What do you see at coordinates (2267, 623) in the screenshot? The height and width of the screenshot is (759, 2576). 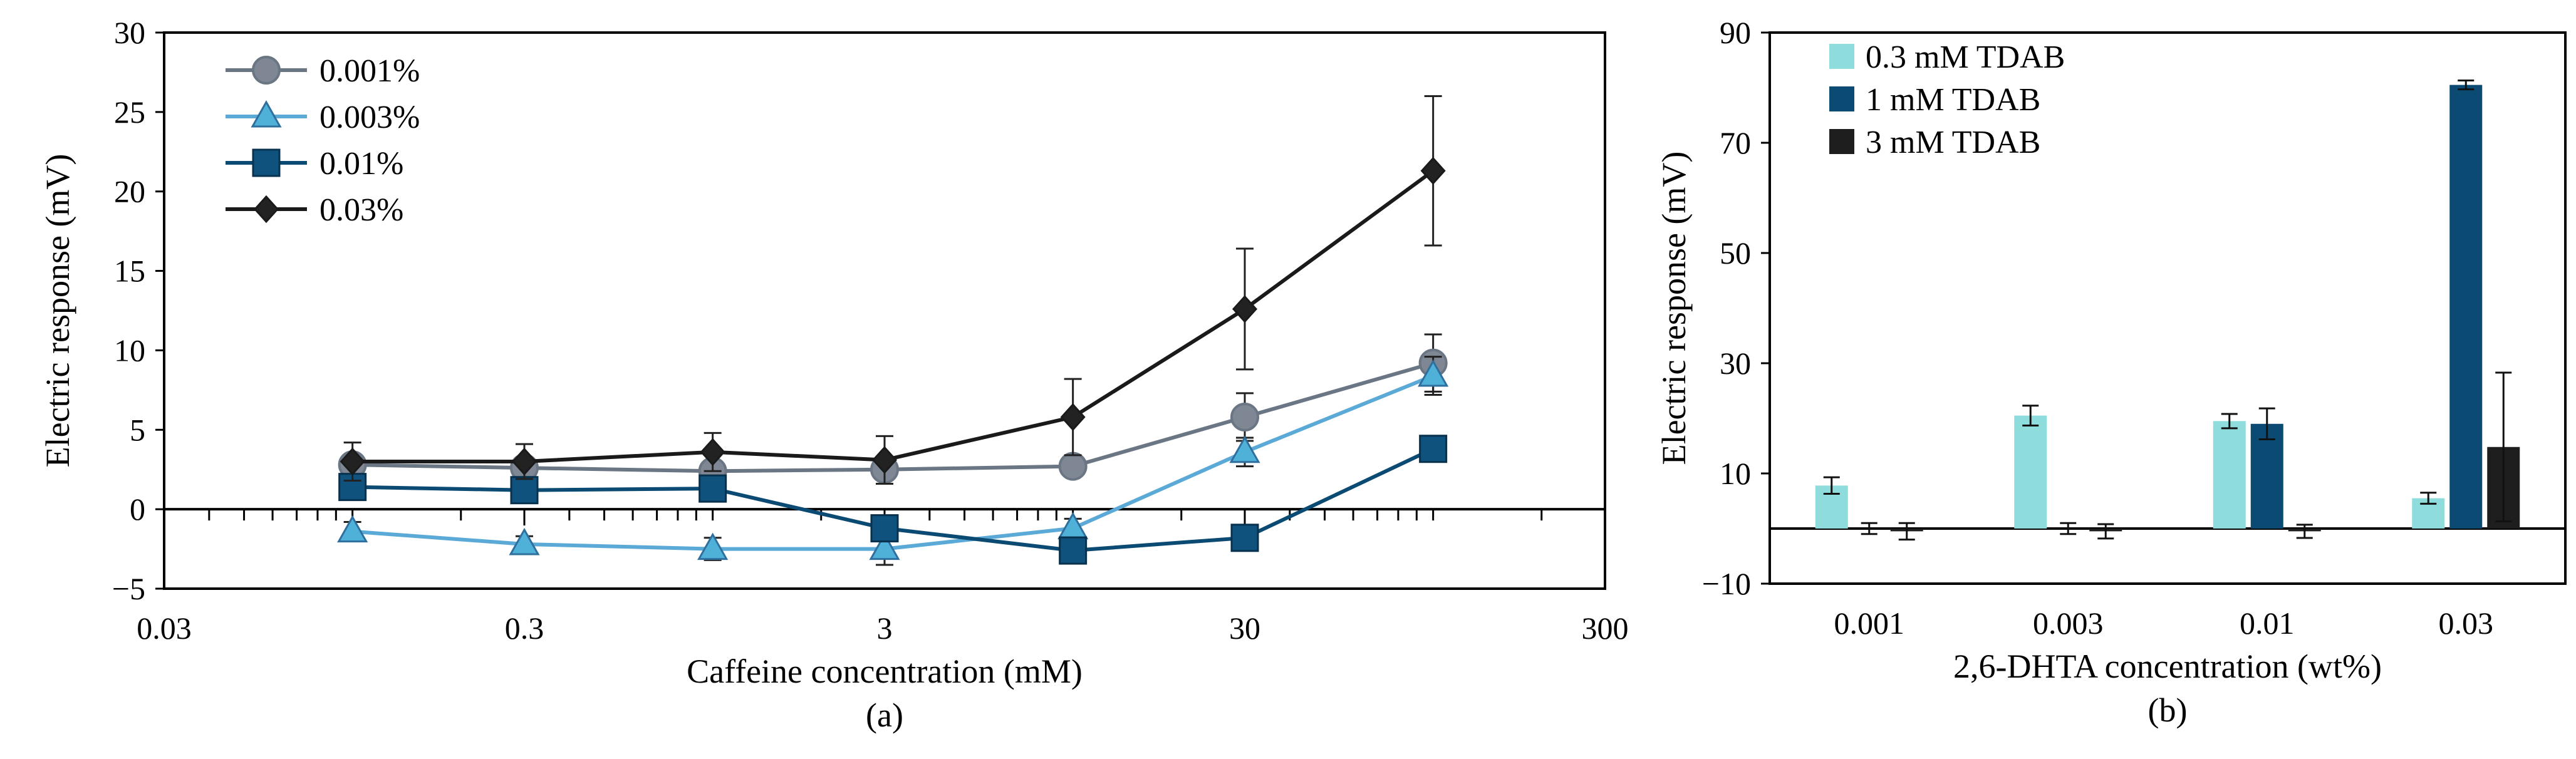 I see `x-tick-label-b: 0.01` at bounding box center [2267, 623].